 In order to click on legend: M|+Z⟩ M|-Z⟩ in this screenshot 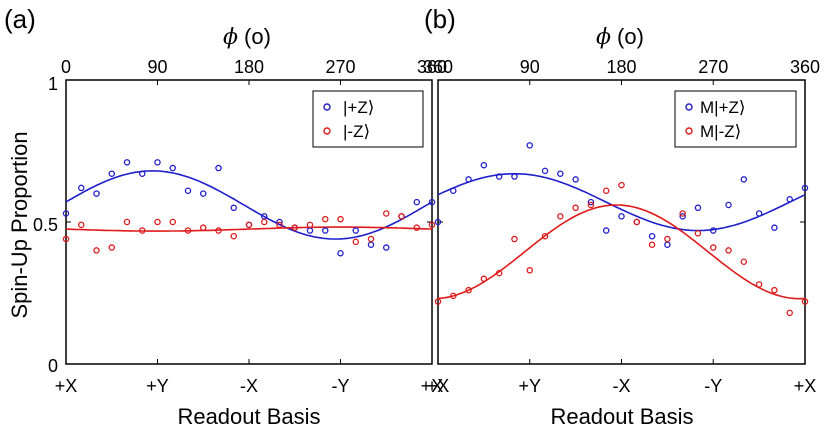, I will do `click(735, 119)`.